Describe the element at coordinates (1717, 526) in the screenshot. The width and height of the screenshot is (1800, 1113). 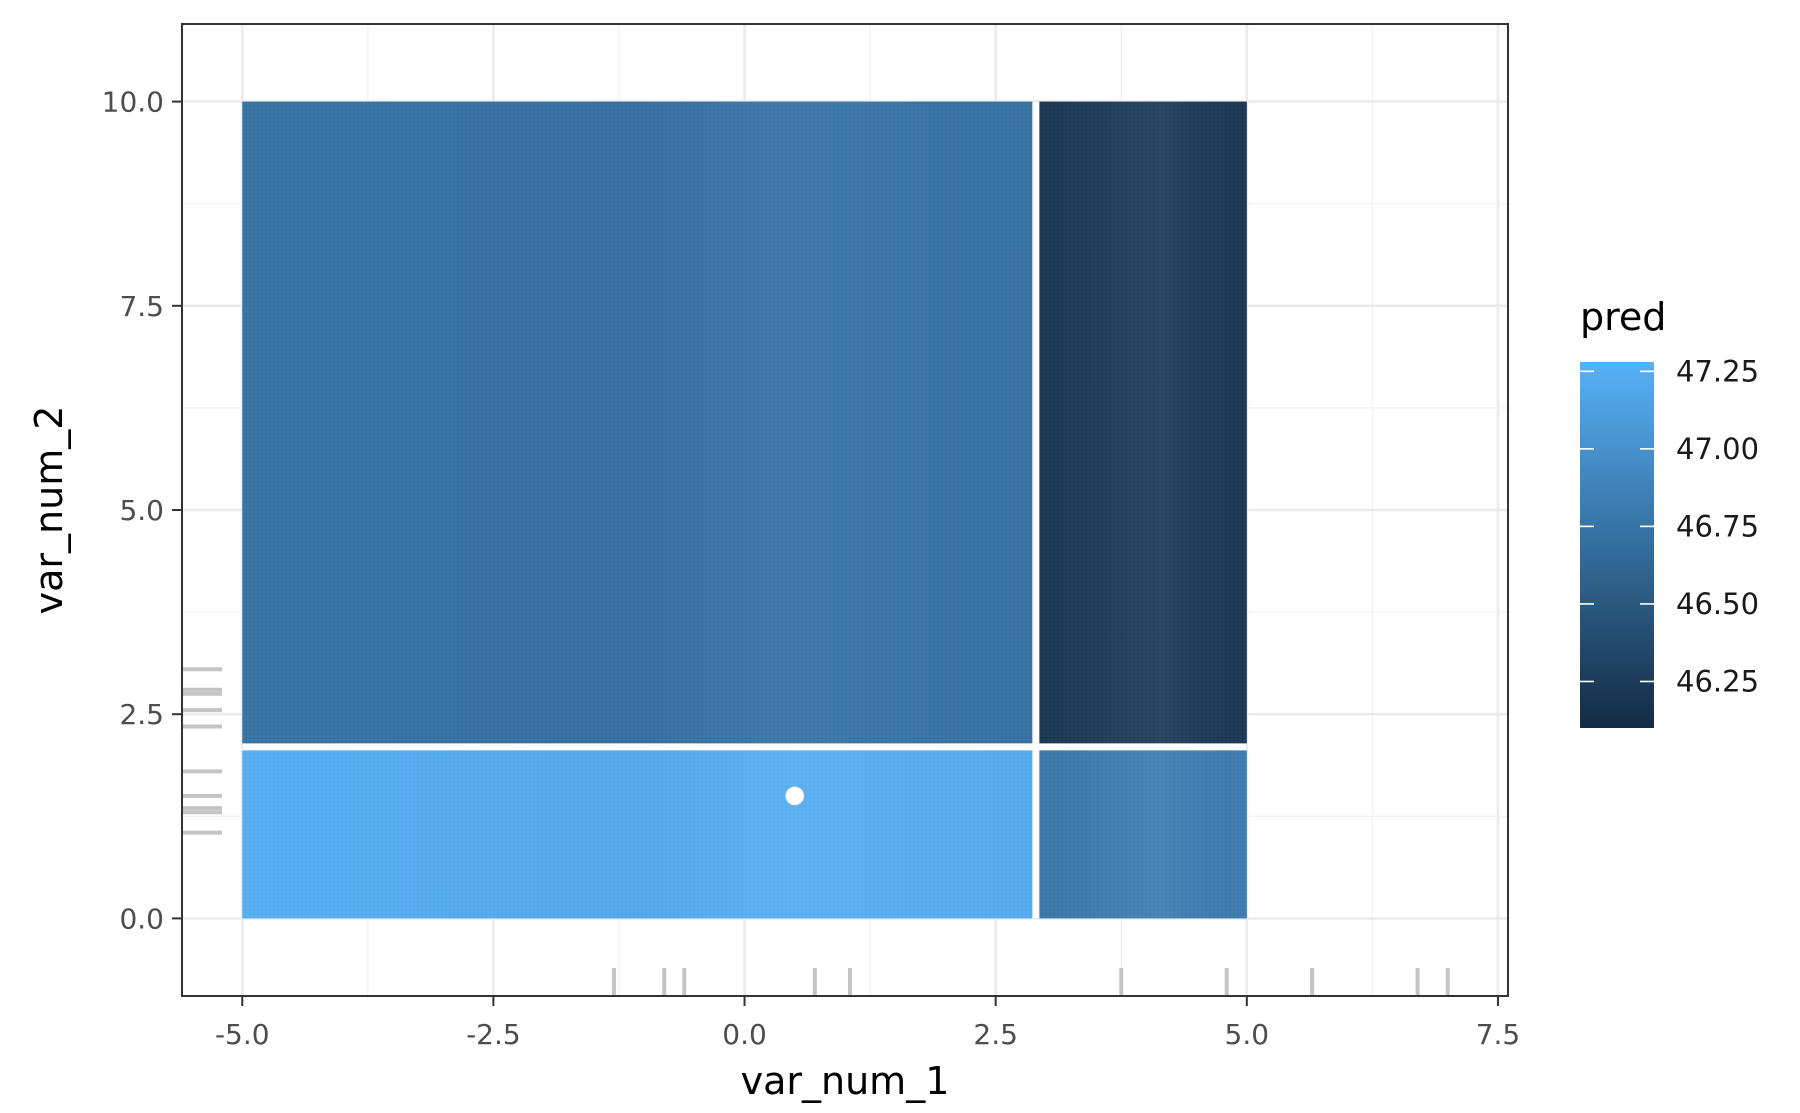
I see `legend-break-label: 46.75` at that location.